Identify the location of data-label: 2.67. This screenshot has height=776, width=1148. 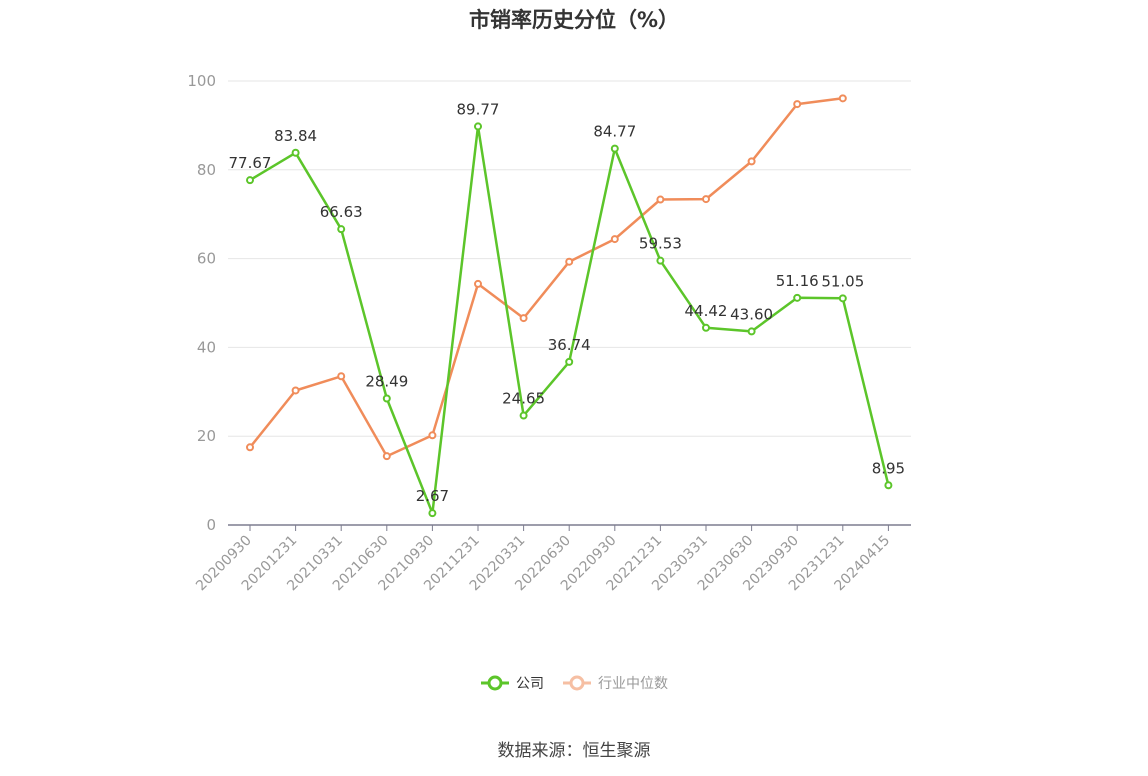
(432, 496).